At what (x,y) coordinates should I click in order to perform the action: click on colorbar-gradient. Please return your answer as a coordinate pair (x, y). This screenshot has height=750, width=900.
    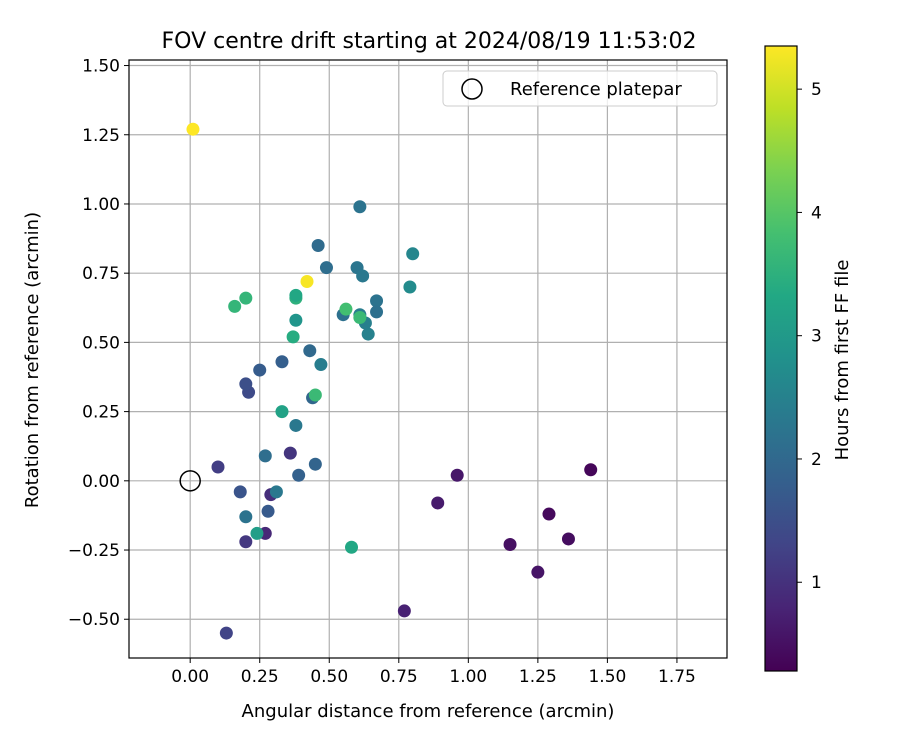
    Looking at the image, I should click on (781, 358).